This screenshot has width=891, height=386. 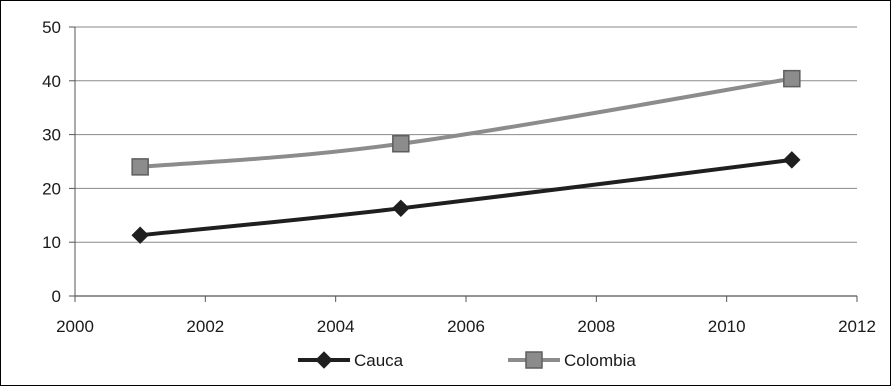 What do you see at coordinates (51, 81) in the screenshot?
I see `y-tick-label-40: 40` at bounding box center [51, 81].